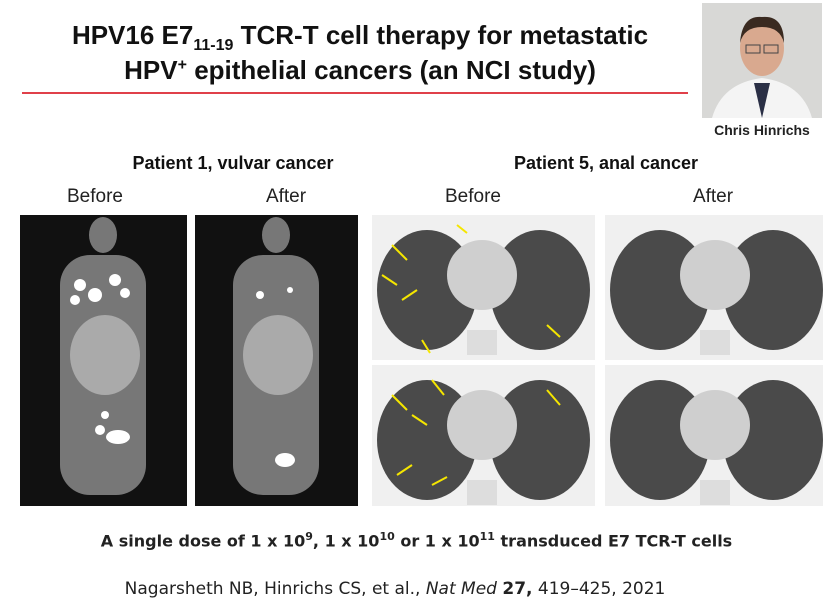 Image resolution: width=833 pixels, height=606 pixels. Describe the element at coordinates (616, 541) in the screenshot. I see `dose-part: transduced E7 TCR-T cells` at that location.